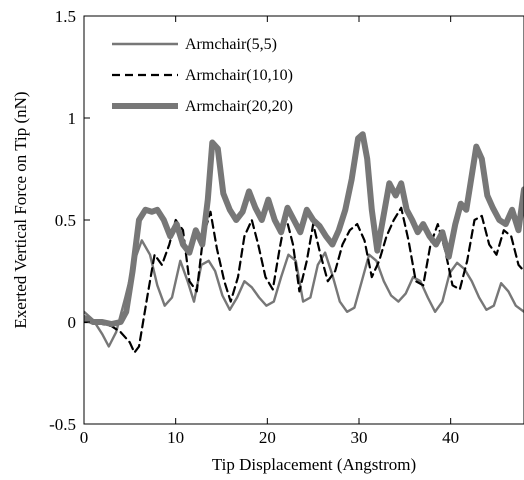  I want to click on x-tick-label: 20, so click(267, 437).